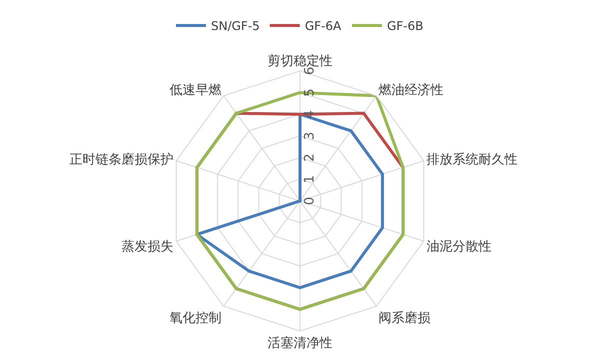  I want to click on spoke-label: 活塞清净性, so click(300, 343).